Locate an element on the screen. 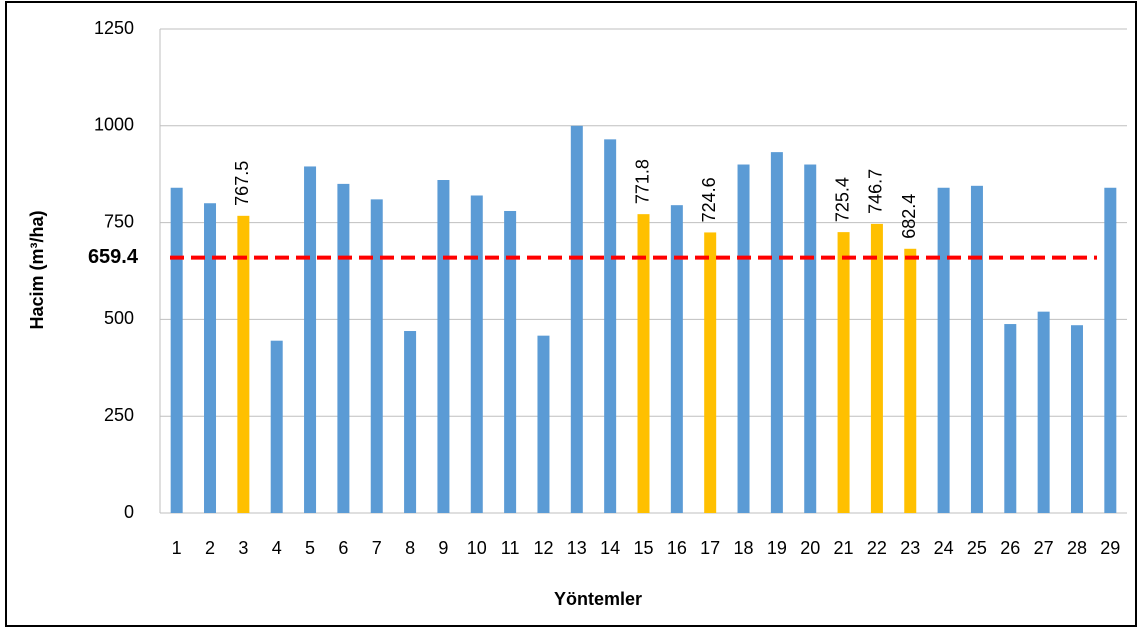 The image size is (1143, 633). data-label: 724.6 is located at coordinates (709, 199).